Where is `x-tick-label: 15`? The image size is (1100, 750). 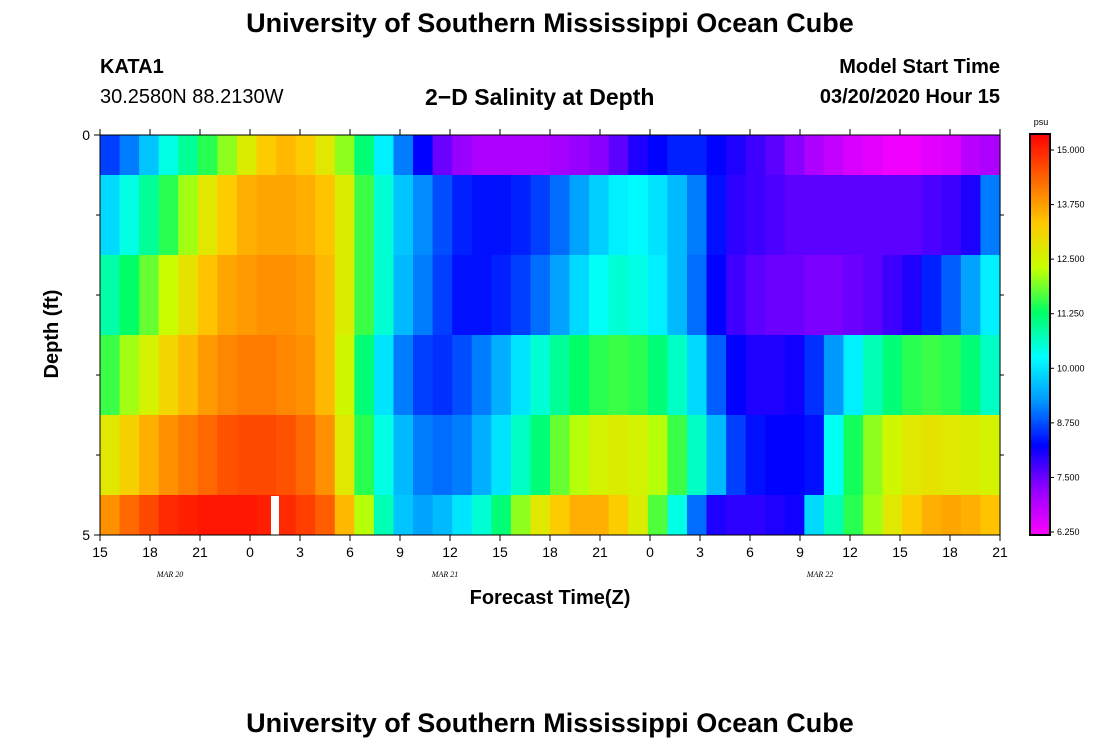 x-tick-label: 15 is located at coordinates (500, 552).